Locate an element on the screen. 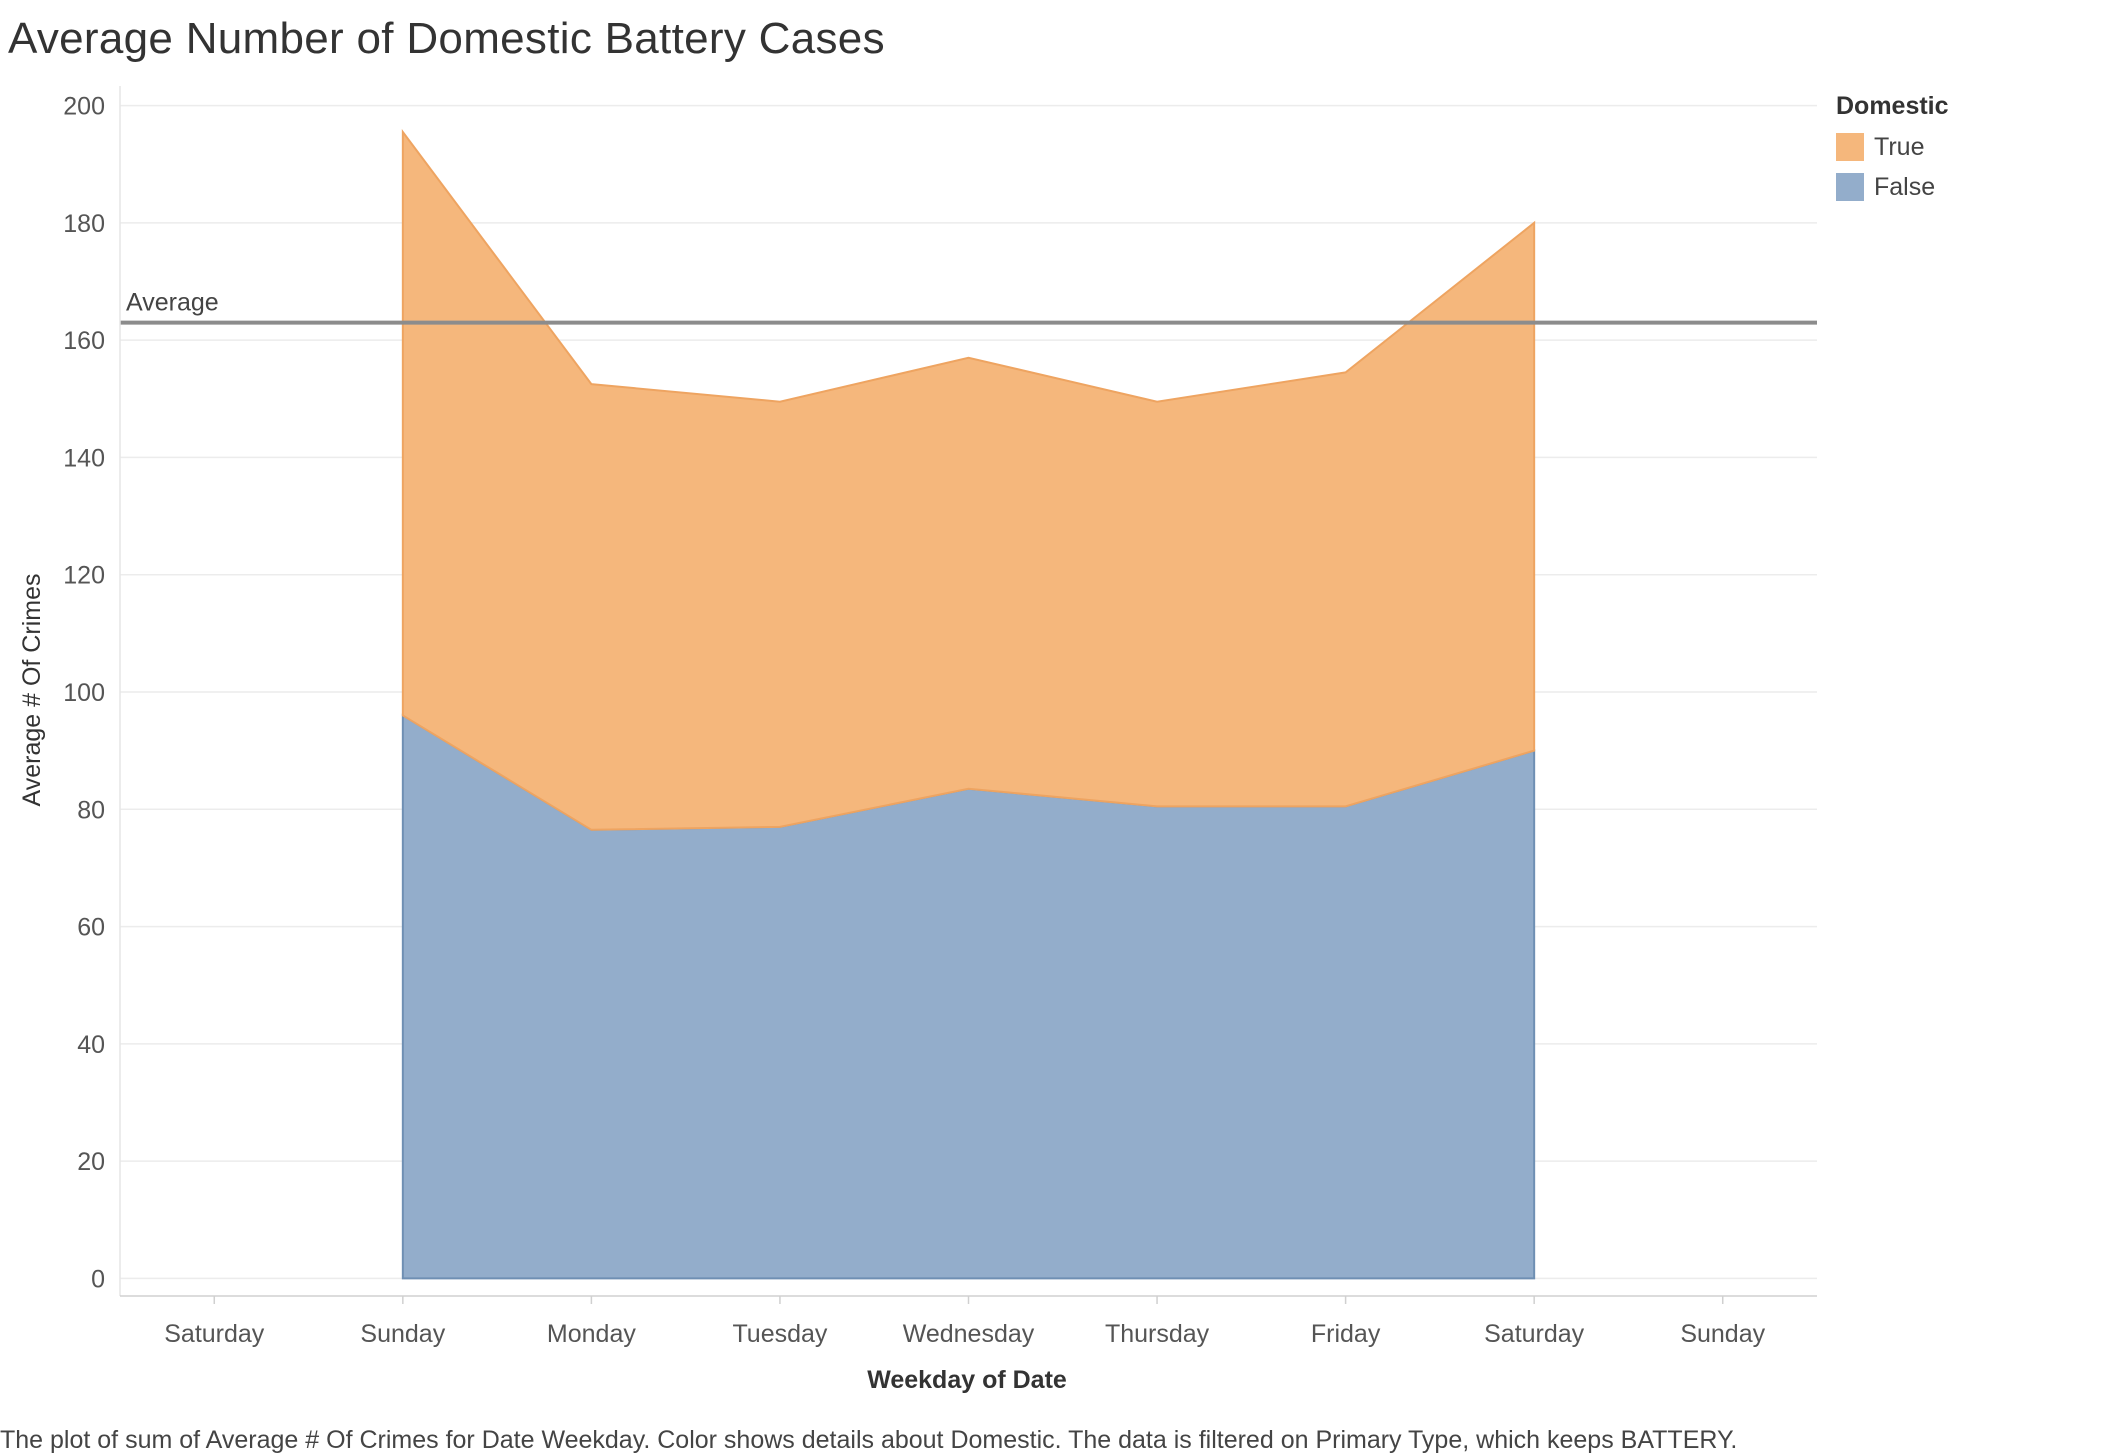 This screenshot has width=2106, height=1455. legend-label-false: False is located at coordinates (1905, 186).